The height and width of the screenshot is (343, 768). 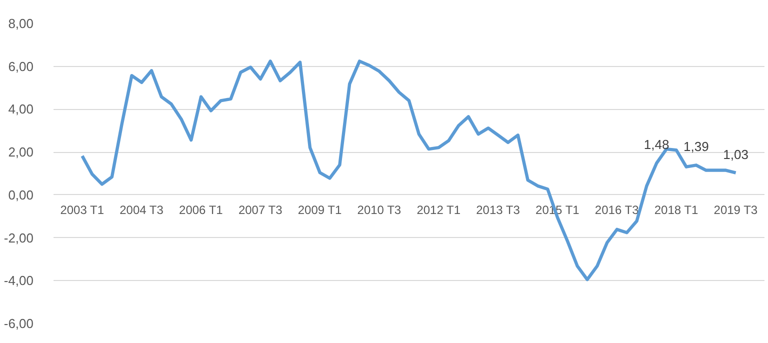 What do you see at coordinates (21, 152) in the screenshot?
I see `y-tick-label: 2,00` at bounding box center [21, 152].